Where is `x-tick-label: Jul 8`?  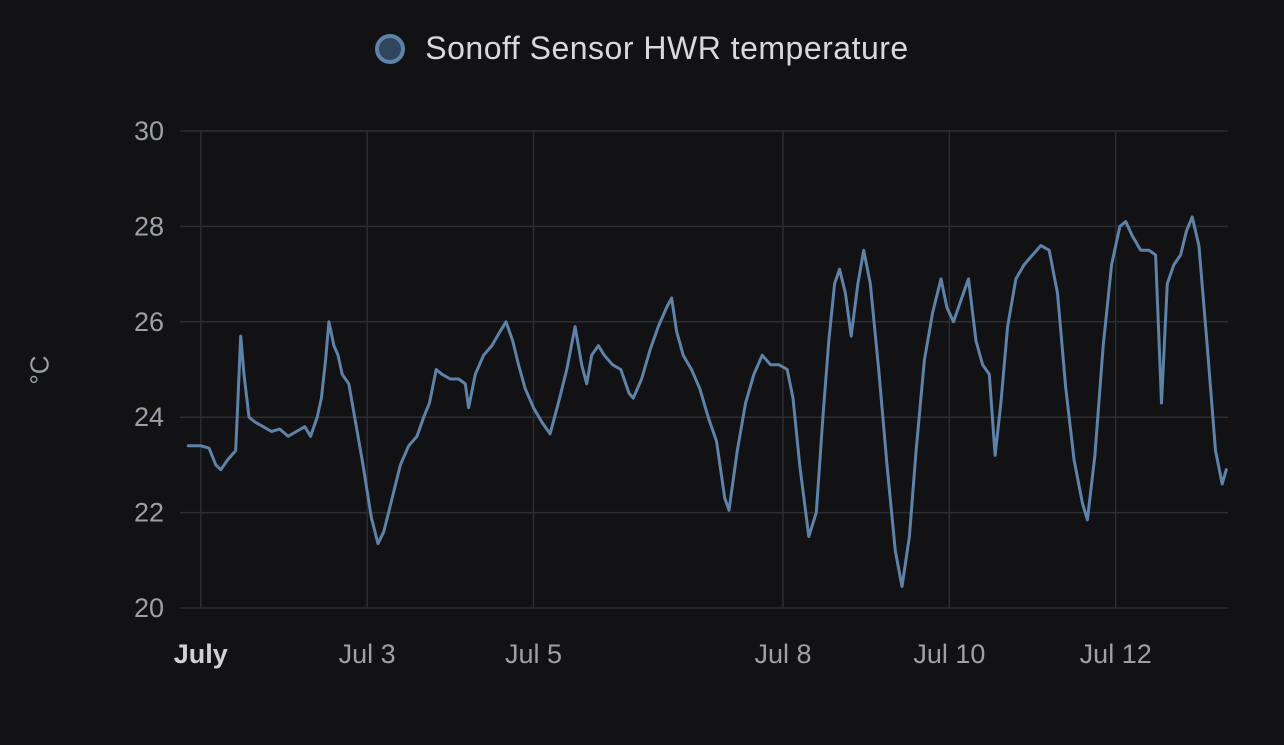 x-tick-label: Jul 8 is located at coordinates (782, 654).